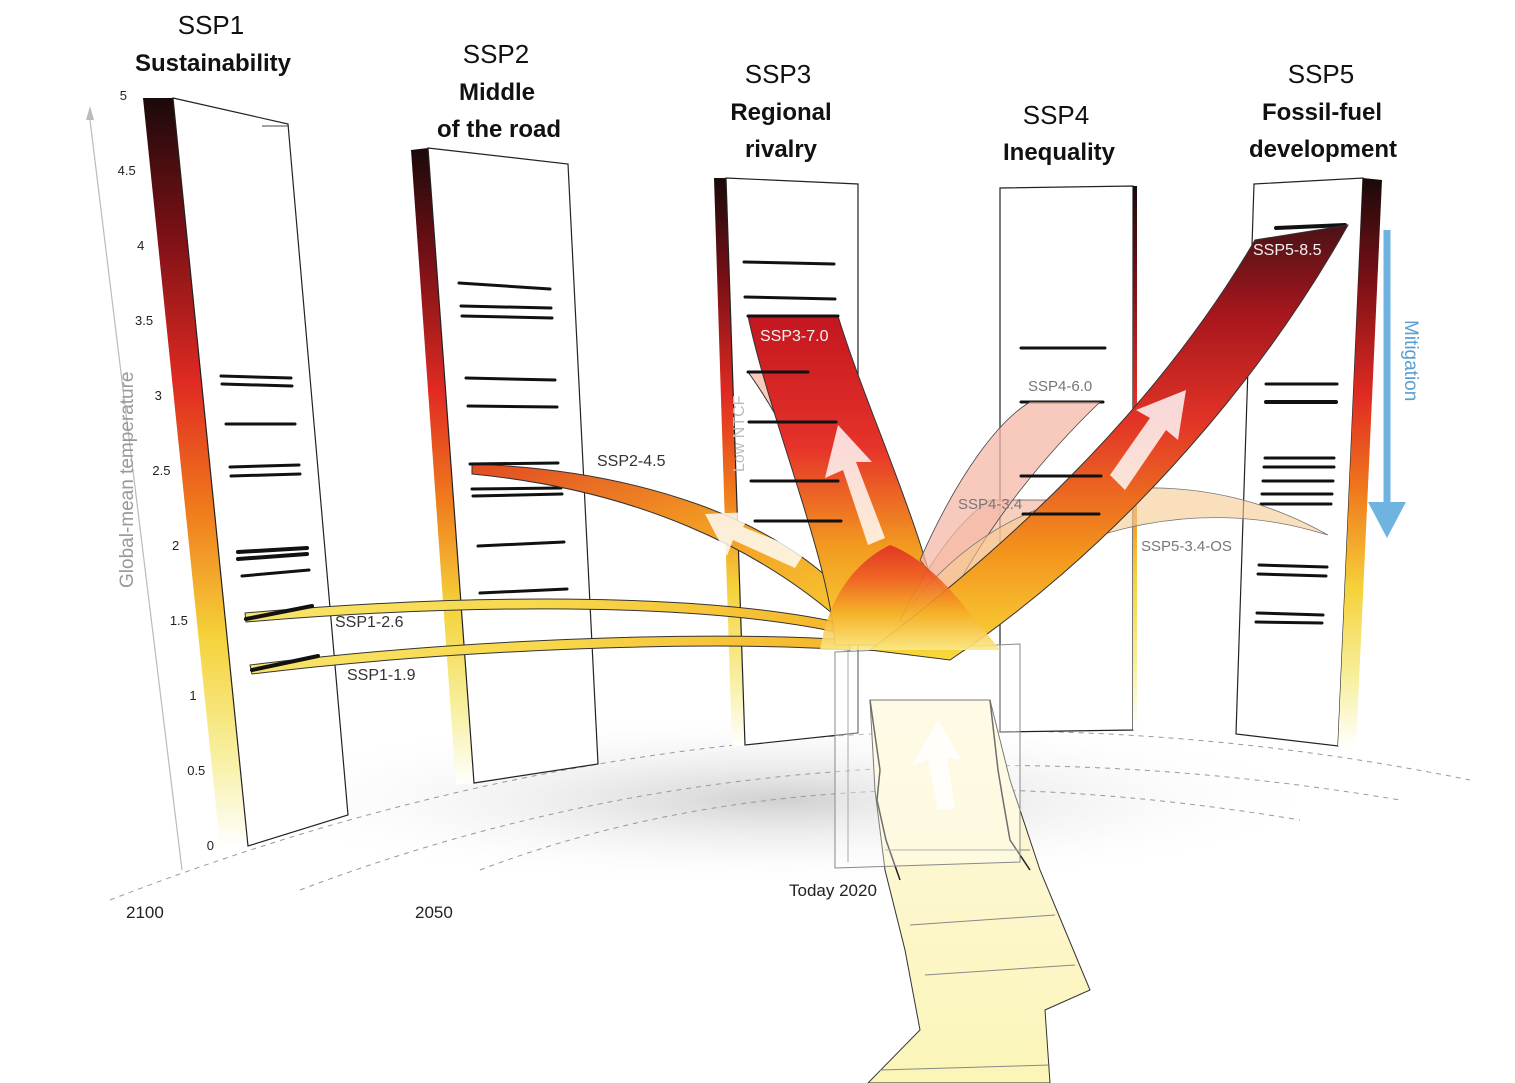  Describe the element at coordinates (127, 480) in the screenshot. I see `axis-title: Global-mean temperature` at that location.